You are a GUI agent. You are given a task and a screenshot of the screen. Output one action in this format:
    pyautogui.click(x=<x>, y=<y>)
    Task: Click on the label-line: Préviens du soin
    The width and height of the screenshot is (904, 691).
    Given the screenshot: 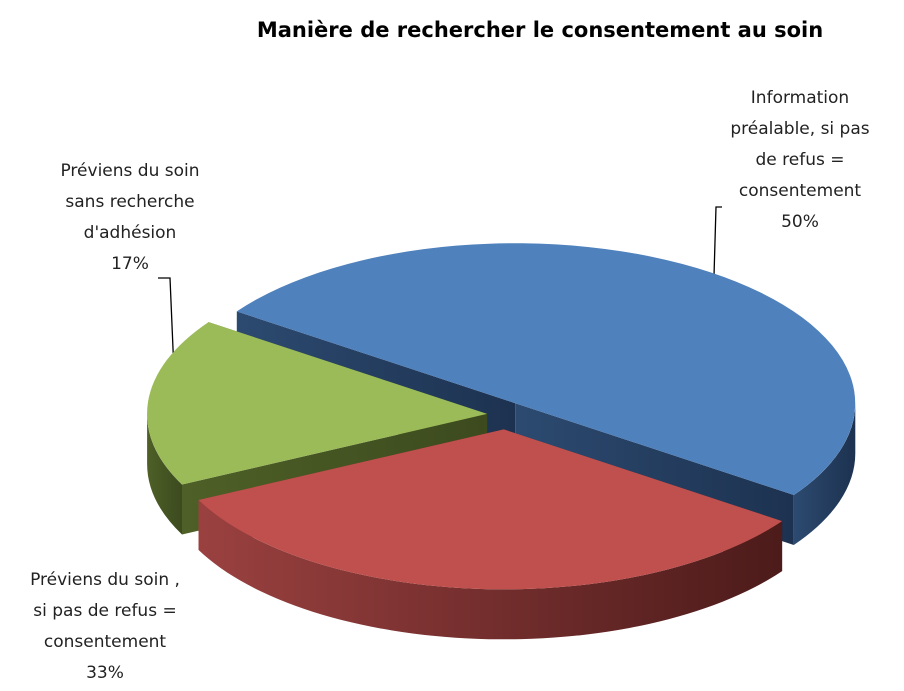 What is the action you would take?
    pyautogui.click(x=129, y=171)
    